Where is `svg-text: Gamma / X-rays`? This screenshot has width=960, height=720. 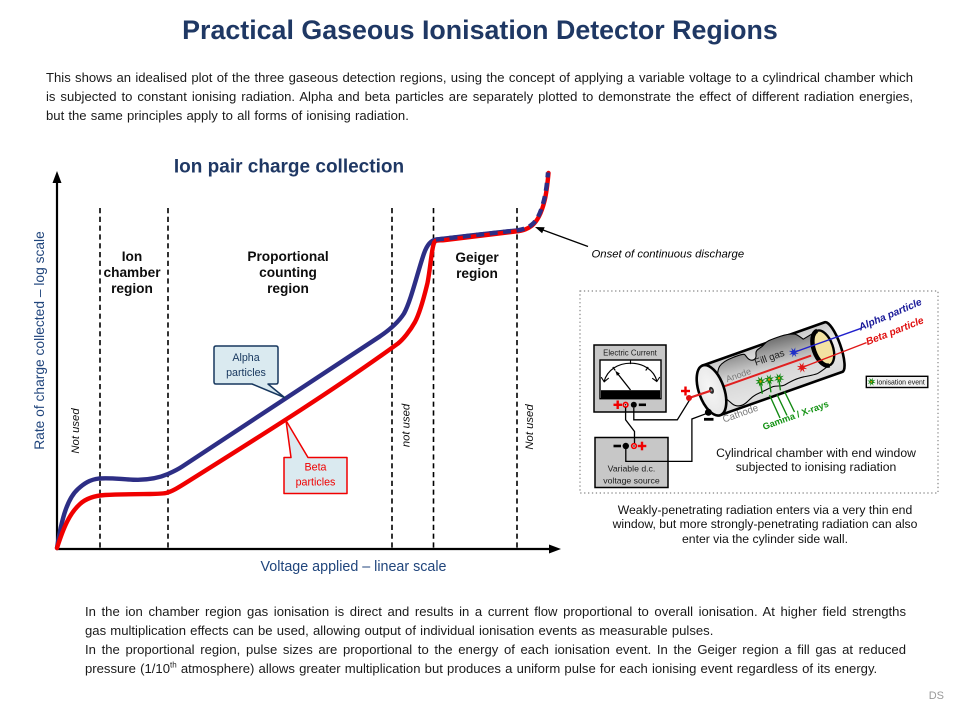 svg-text: Gamma / X-rays is located at coordinates (795, 415).